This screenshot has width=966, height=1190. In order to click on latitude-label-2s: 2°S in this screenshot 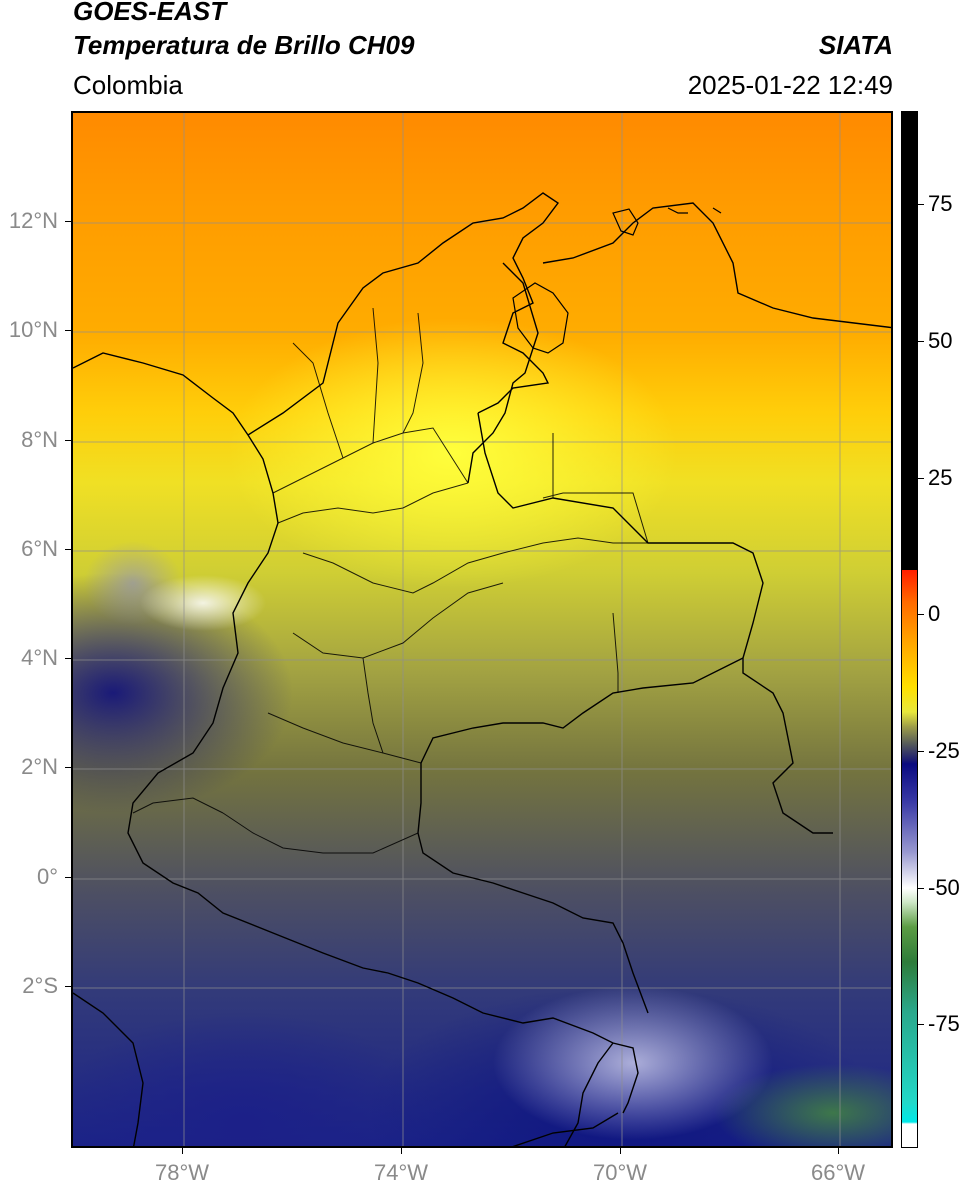, I will do `click(40, 985)`.